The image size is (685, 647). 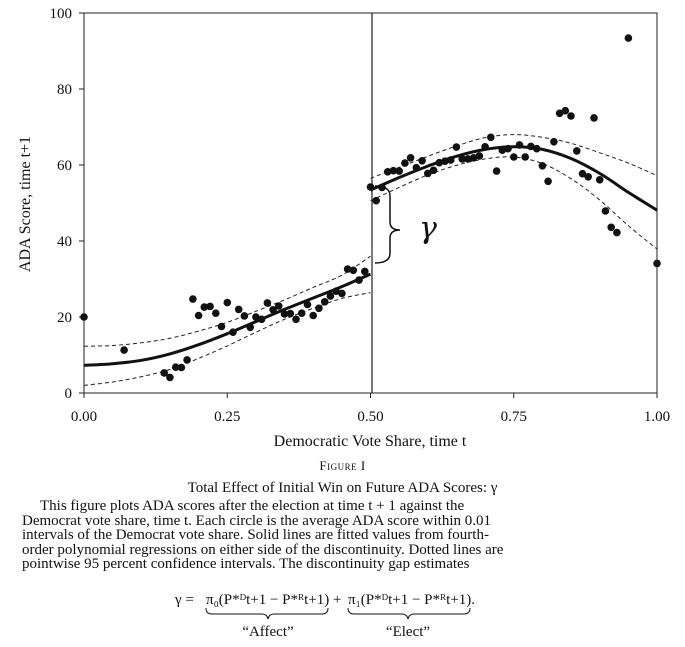 What do you see at coordinates (64, 318) in the screenshot?
I see `y-tick-label: 20` at bounding box center [64, 318].